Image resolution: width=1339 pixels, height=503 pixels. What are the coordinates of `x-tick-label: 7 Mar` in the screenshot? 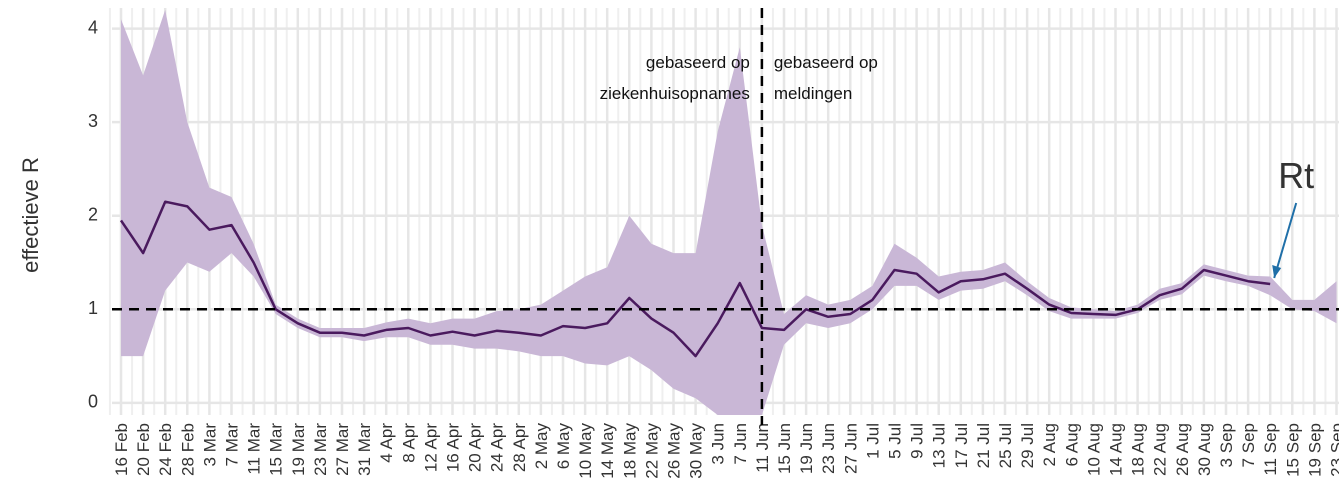 It's located at (232, 445).